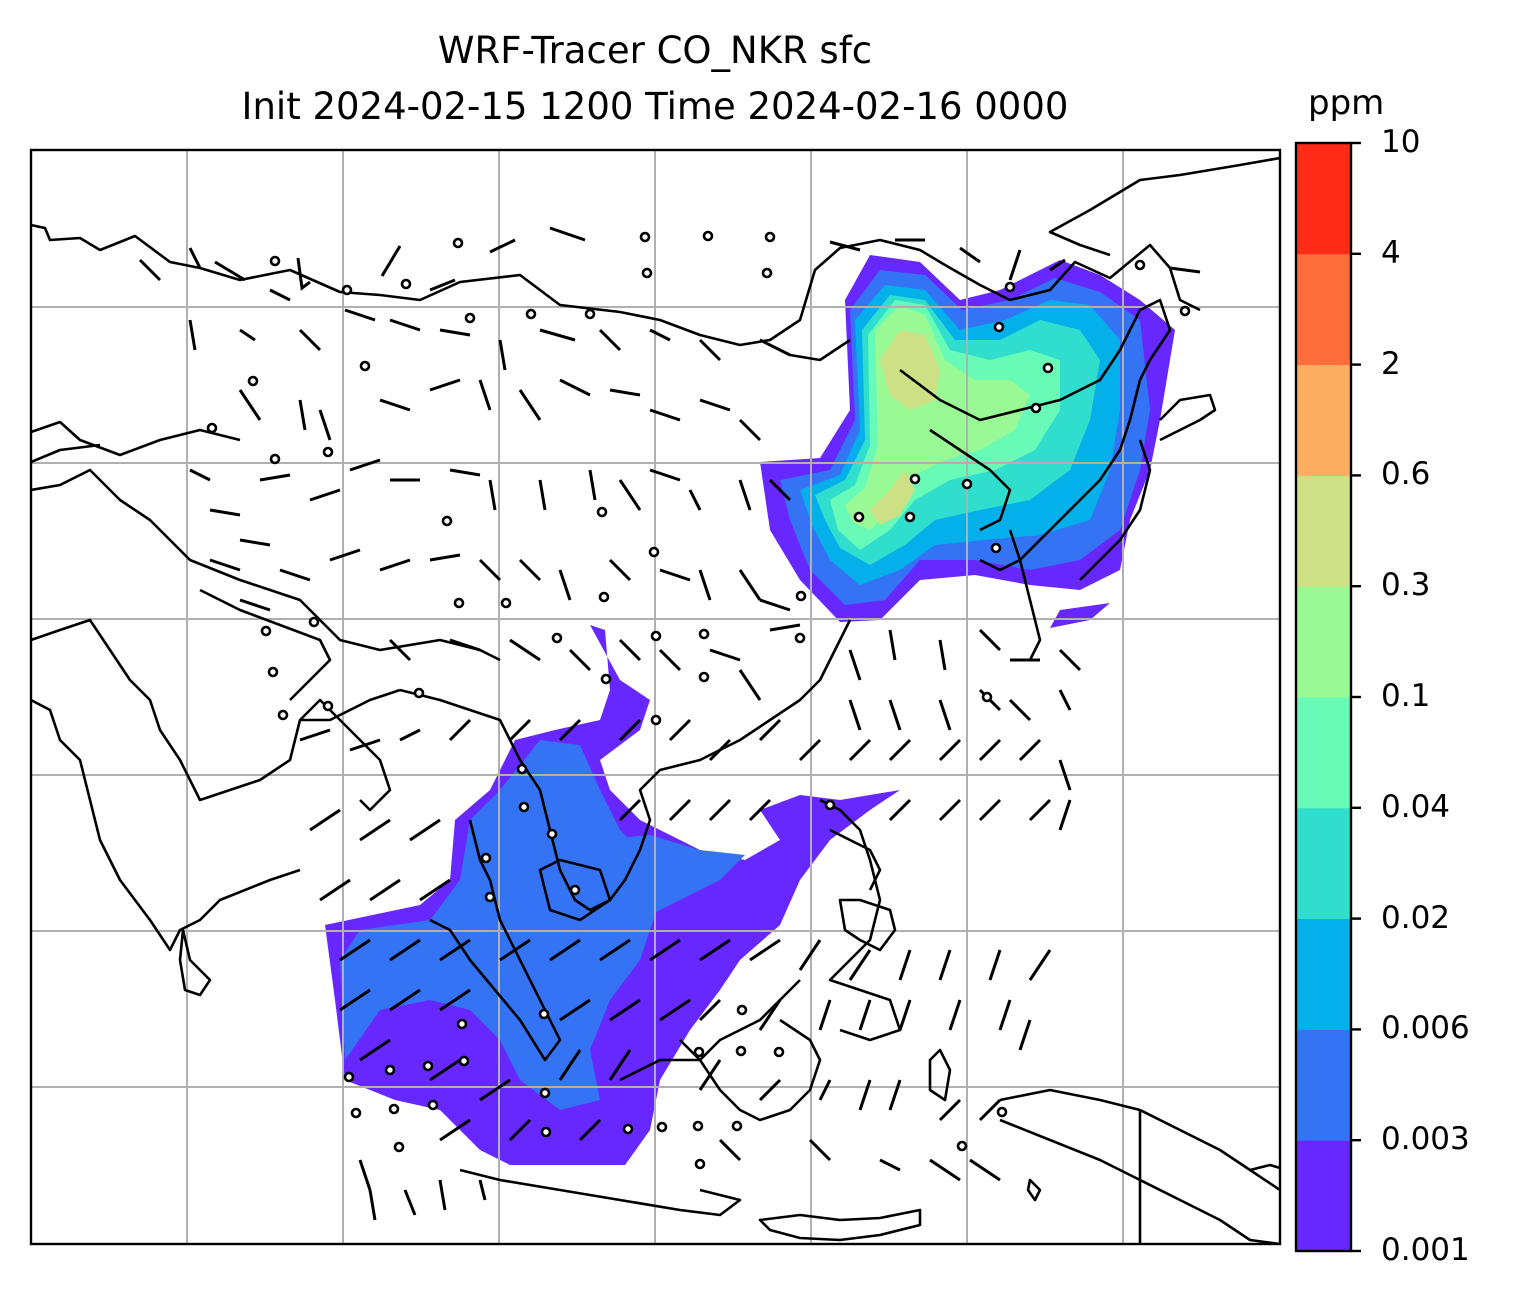  What do you see at coordinates (1425, 1139) in the screenshot?
I see `colorbar-tick-label: 0.003` at bounding box center [1425, 1139].